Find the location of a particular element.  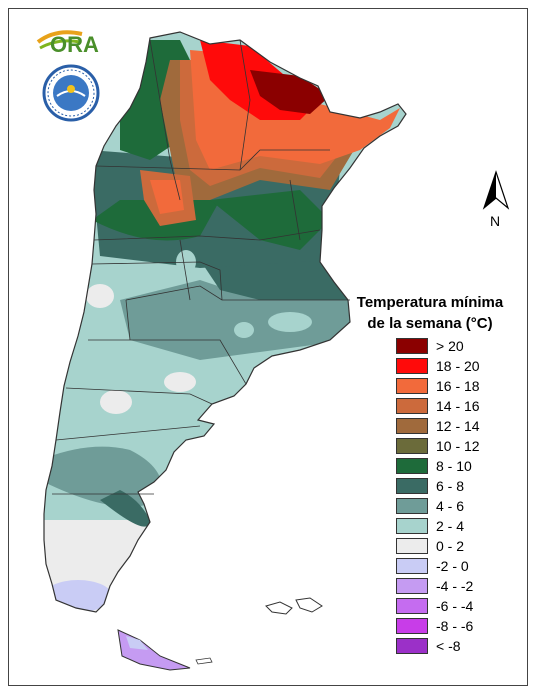

legend-label: 2 - 4 is located at coordinates (450, 526).